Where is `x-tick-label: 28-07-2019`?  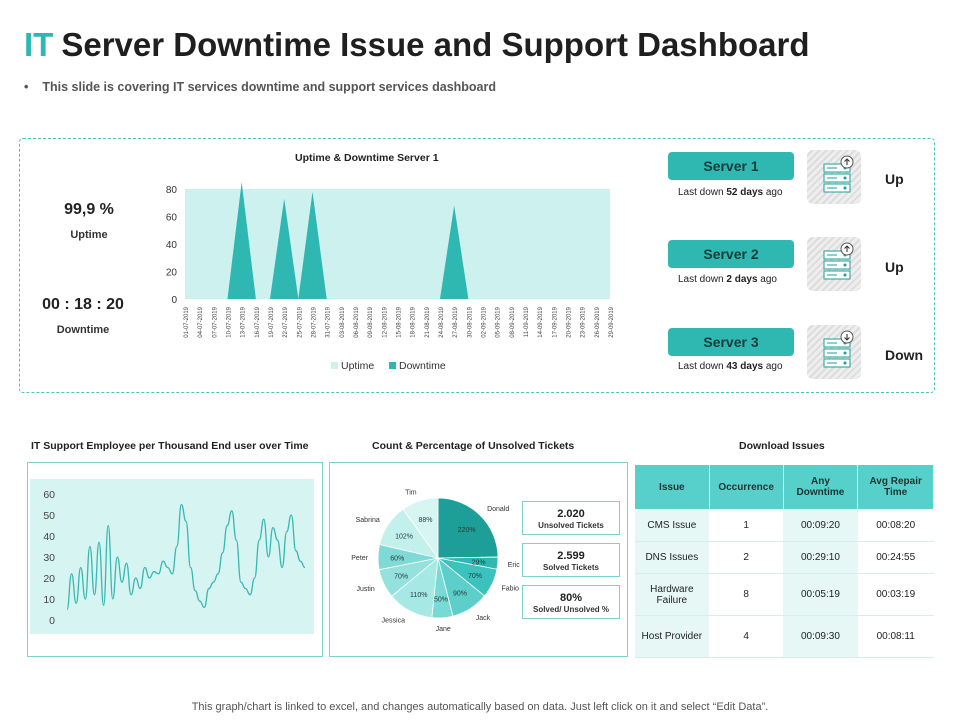 x-tick-label: 28-07-2019 is located at coordinates (315, 321).